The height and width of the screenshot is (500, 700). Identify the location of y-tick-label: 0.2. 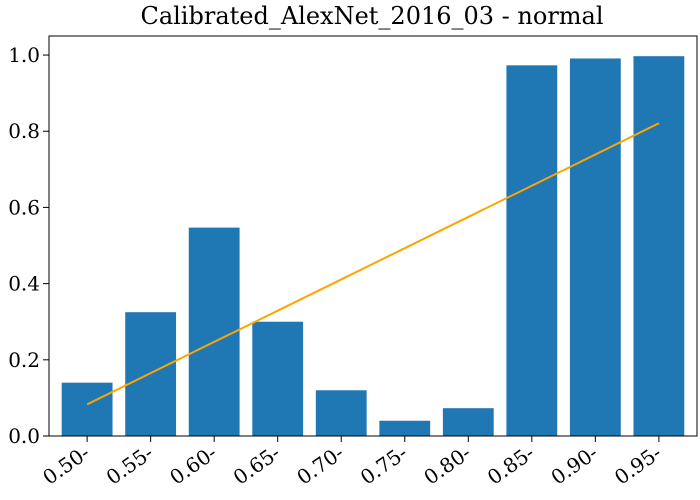
(24, 360).